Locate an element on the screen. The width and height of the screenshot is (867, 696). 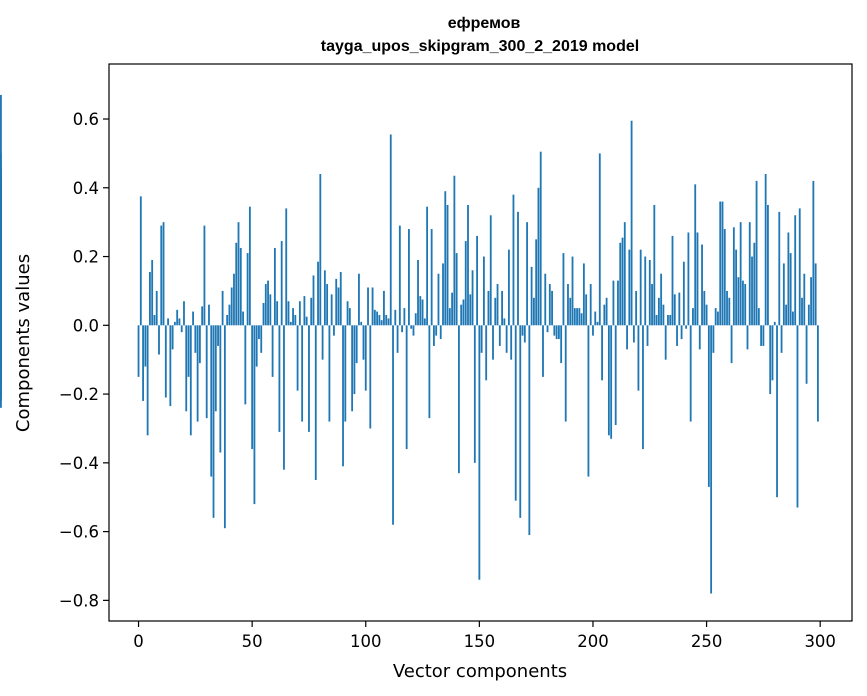
y-tick-label: 0.0 is located at coordinates (86, 325).